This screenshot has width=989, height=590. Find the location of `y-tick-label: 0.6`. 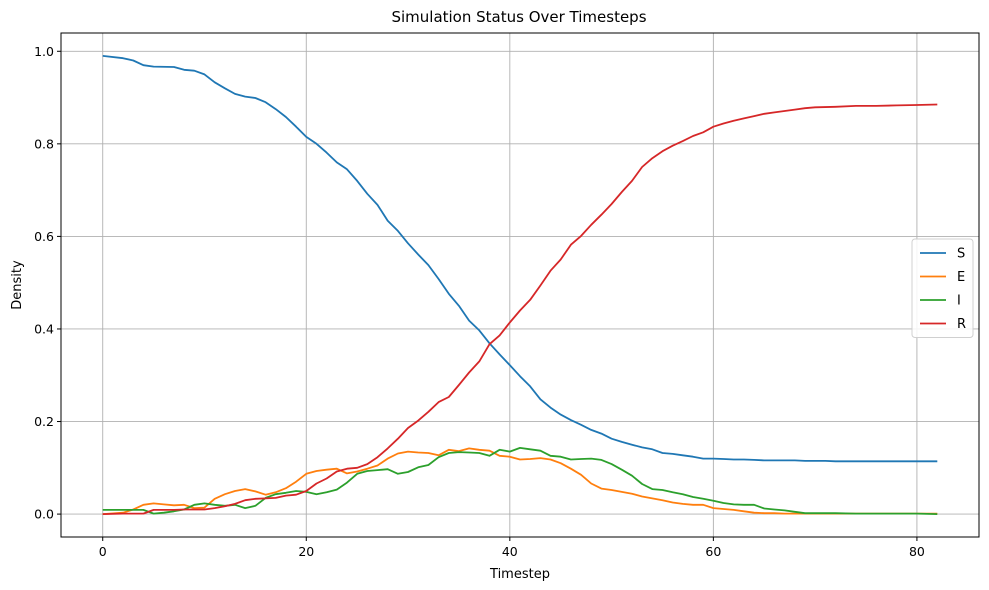

y-tick-label: 0.6 is located at coordinates (44, 236).